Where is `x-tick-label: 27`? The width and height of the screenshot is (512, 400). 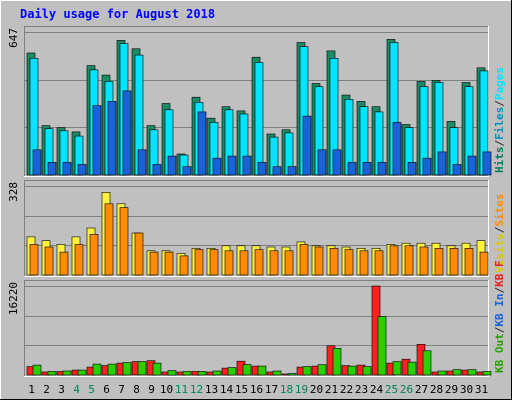
x-tick-label: 27 is located at coordinates (421, 389).